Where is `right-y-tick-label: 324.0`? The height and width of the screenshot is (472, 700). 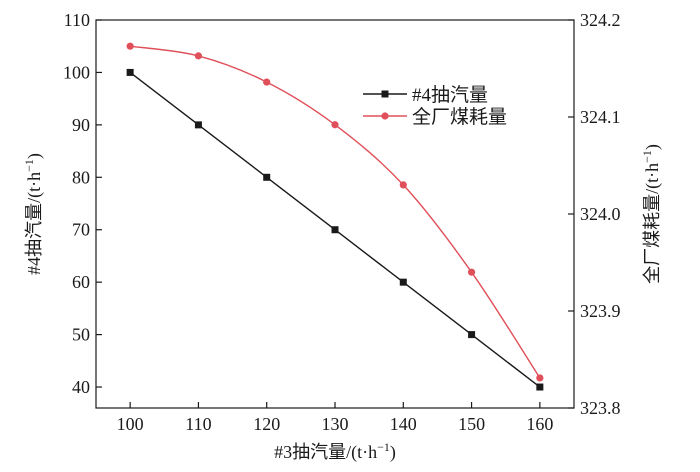
right-y-tick-label: 324.0 is located at coordinates (600, 214).